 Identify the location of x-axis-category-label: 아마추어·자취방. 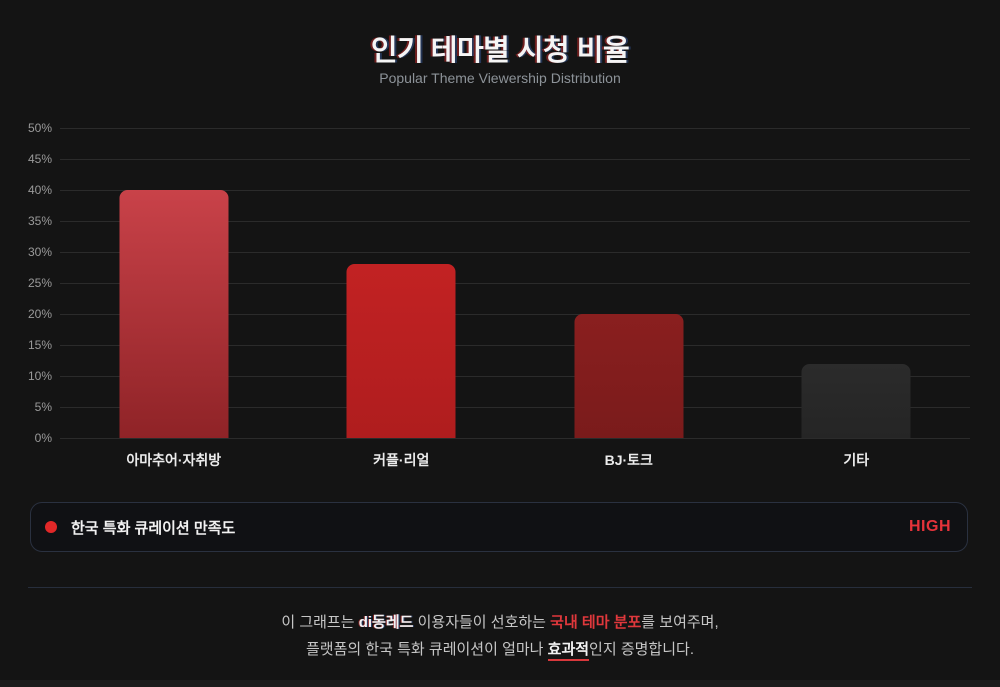
(174, 460).